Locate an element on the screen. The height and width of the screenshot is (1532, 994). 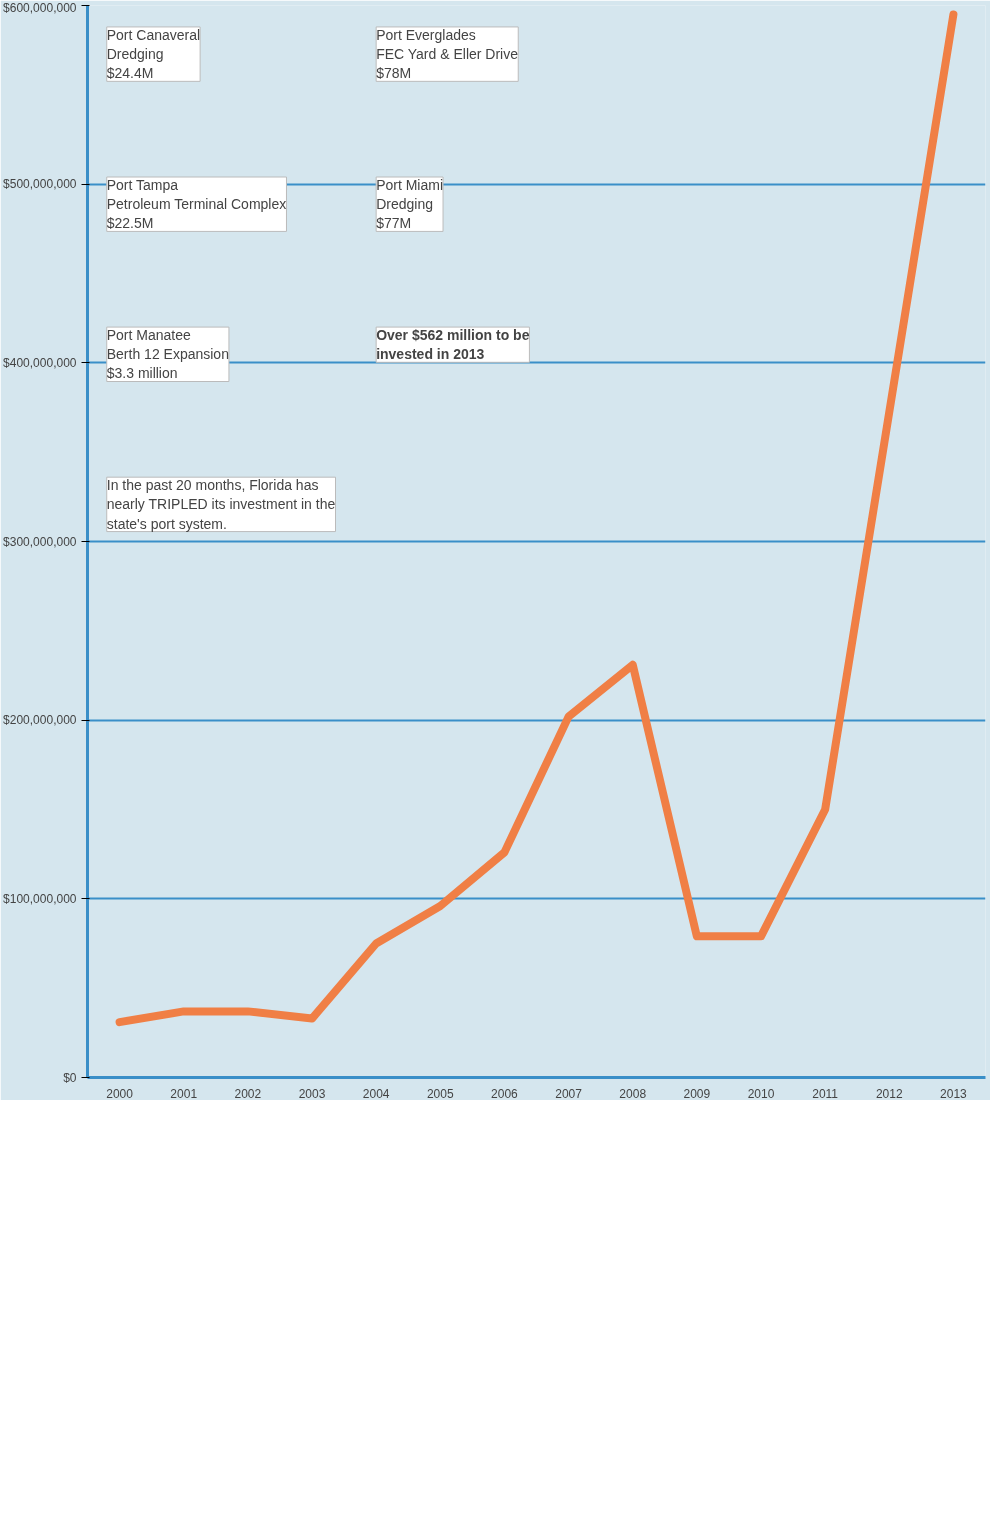
x-tick-label: 2013 is located at coordinates (954, 1093).